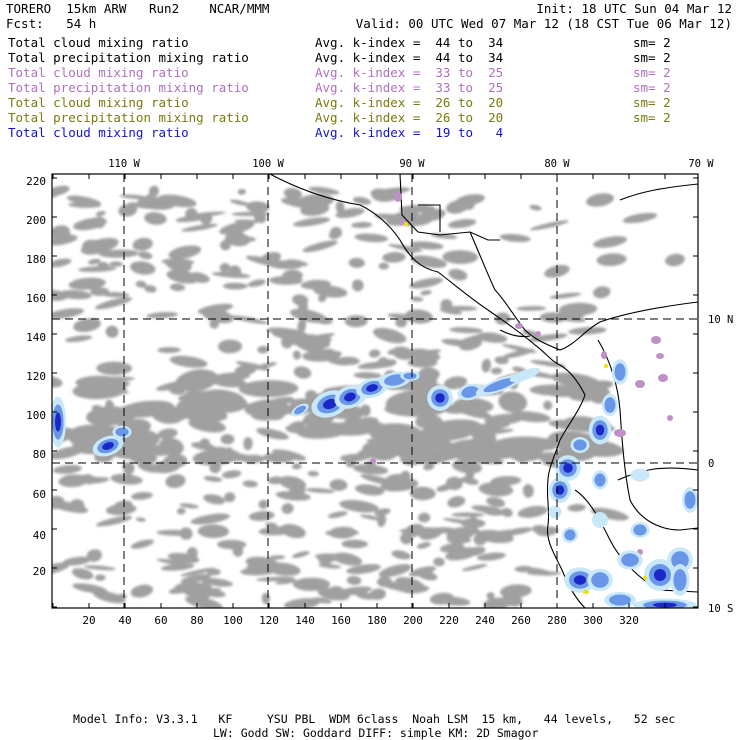 Image resolution: width=740 pixels, height=740 pixels. Describe the element at coordinates (485, 620) in the screenshot. I see `x-tick-label: 240` at that location.